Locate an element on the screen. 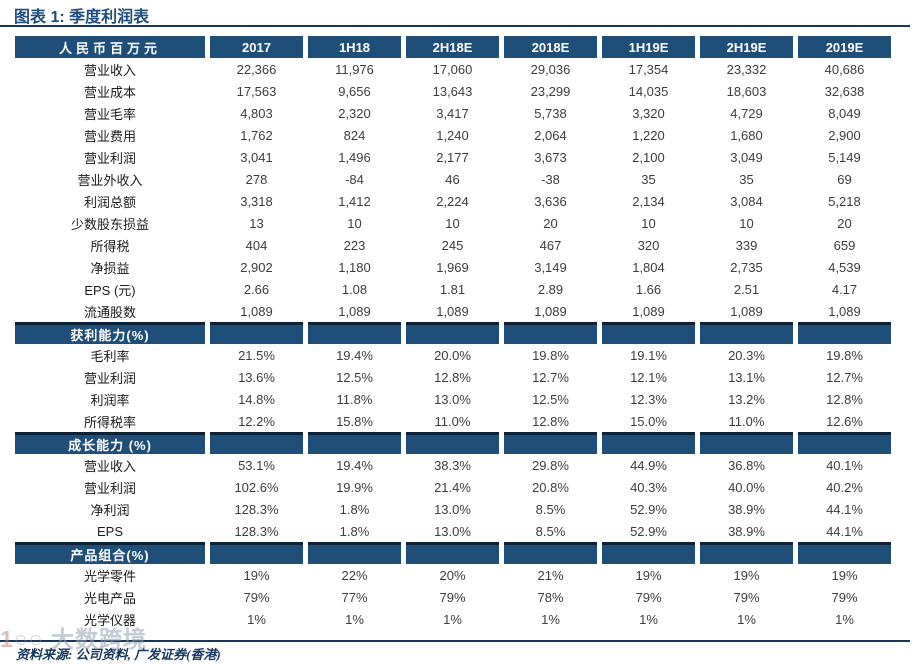  row-label: 所得税 is located at coordinates (110, 246).